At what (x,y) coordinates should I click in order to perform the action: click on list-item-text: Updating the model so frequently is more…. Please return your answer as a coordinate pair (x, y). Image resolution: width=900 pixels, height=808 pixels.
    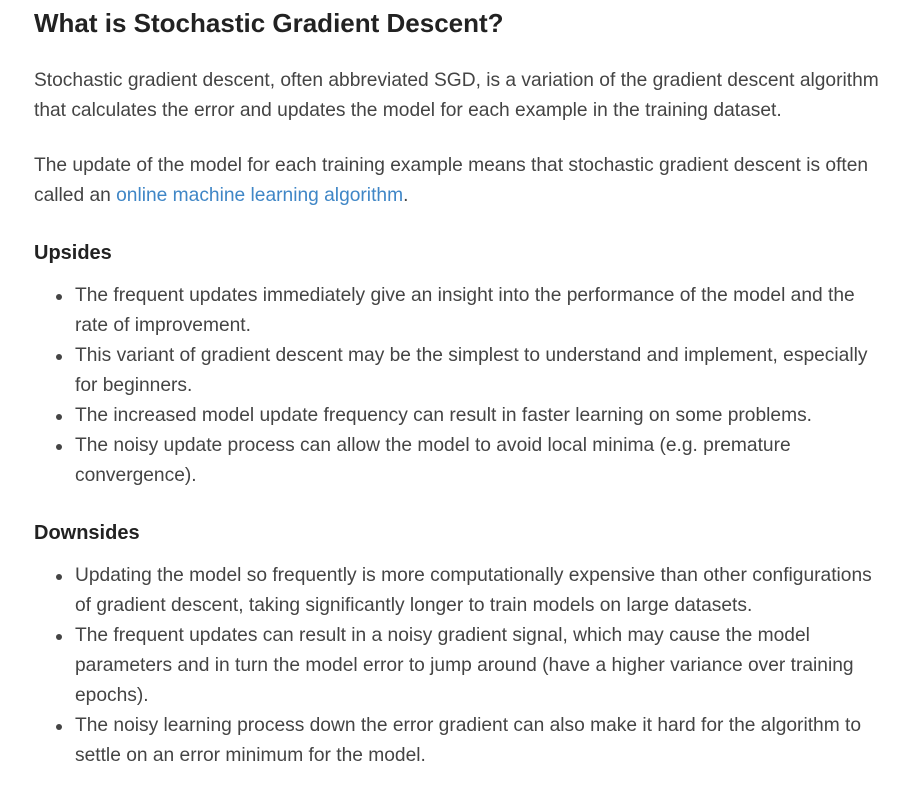
    Looking at the image, I should click on (473, 590).